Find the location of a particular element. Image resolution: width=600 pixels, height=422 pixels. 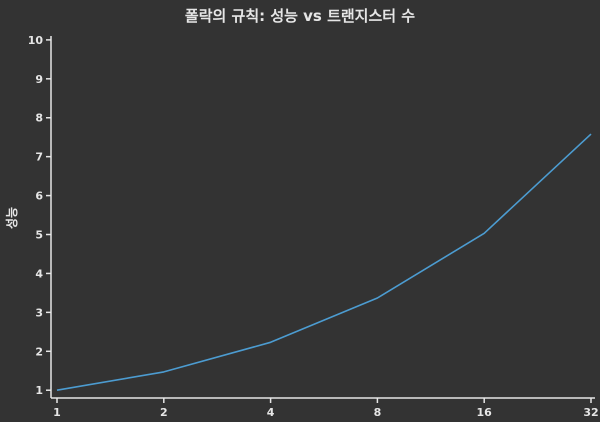

x-tick-label: 4 is located at coordinates (271, 412).